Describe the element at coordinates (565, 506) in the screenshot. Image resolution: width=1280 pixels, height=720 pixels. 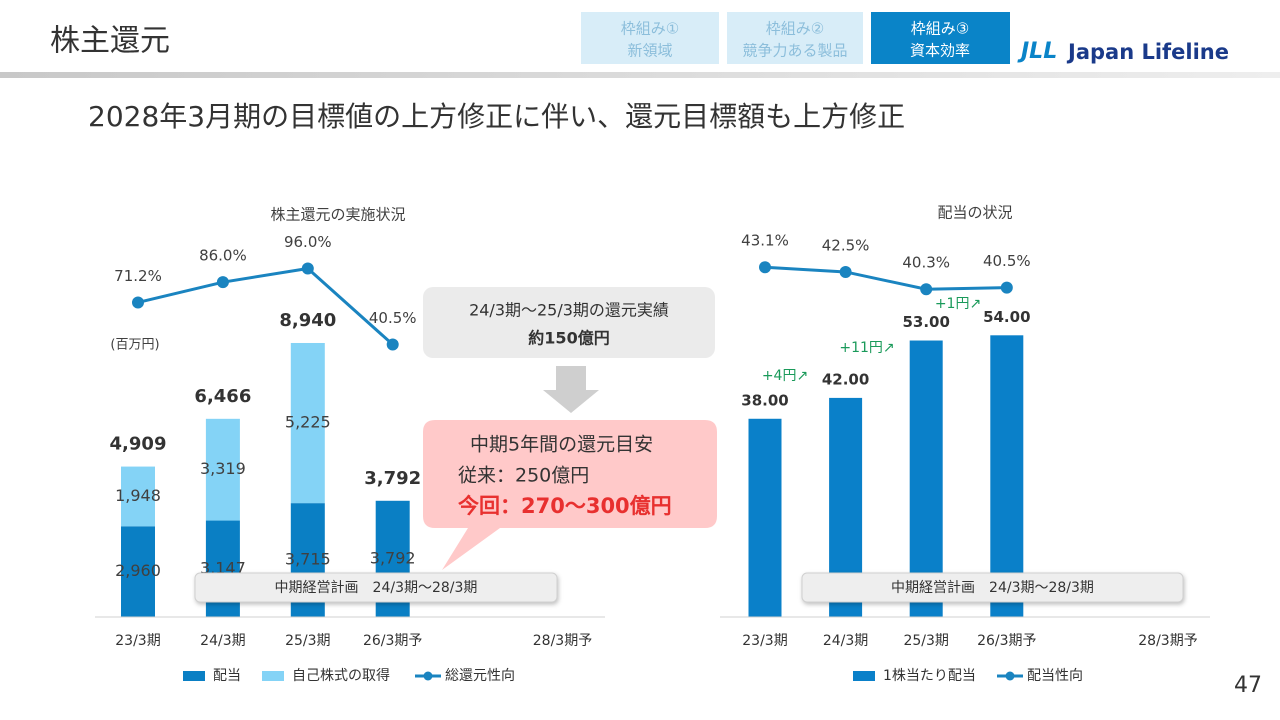
I see `callout-text: 今回：270～300億円` at that location.